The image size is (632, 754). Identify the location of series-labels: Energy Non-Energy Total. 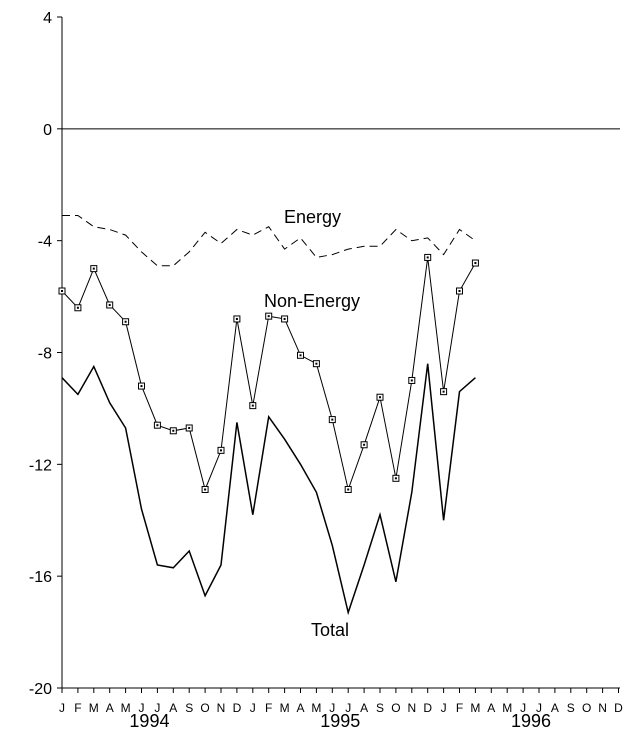
(312, 423).